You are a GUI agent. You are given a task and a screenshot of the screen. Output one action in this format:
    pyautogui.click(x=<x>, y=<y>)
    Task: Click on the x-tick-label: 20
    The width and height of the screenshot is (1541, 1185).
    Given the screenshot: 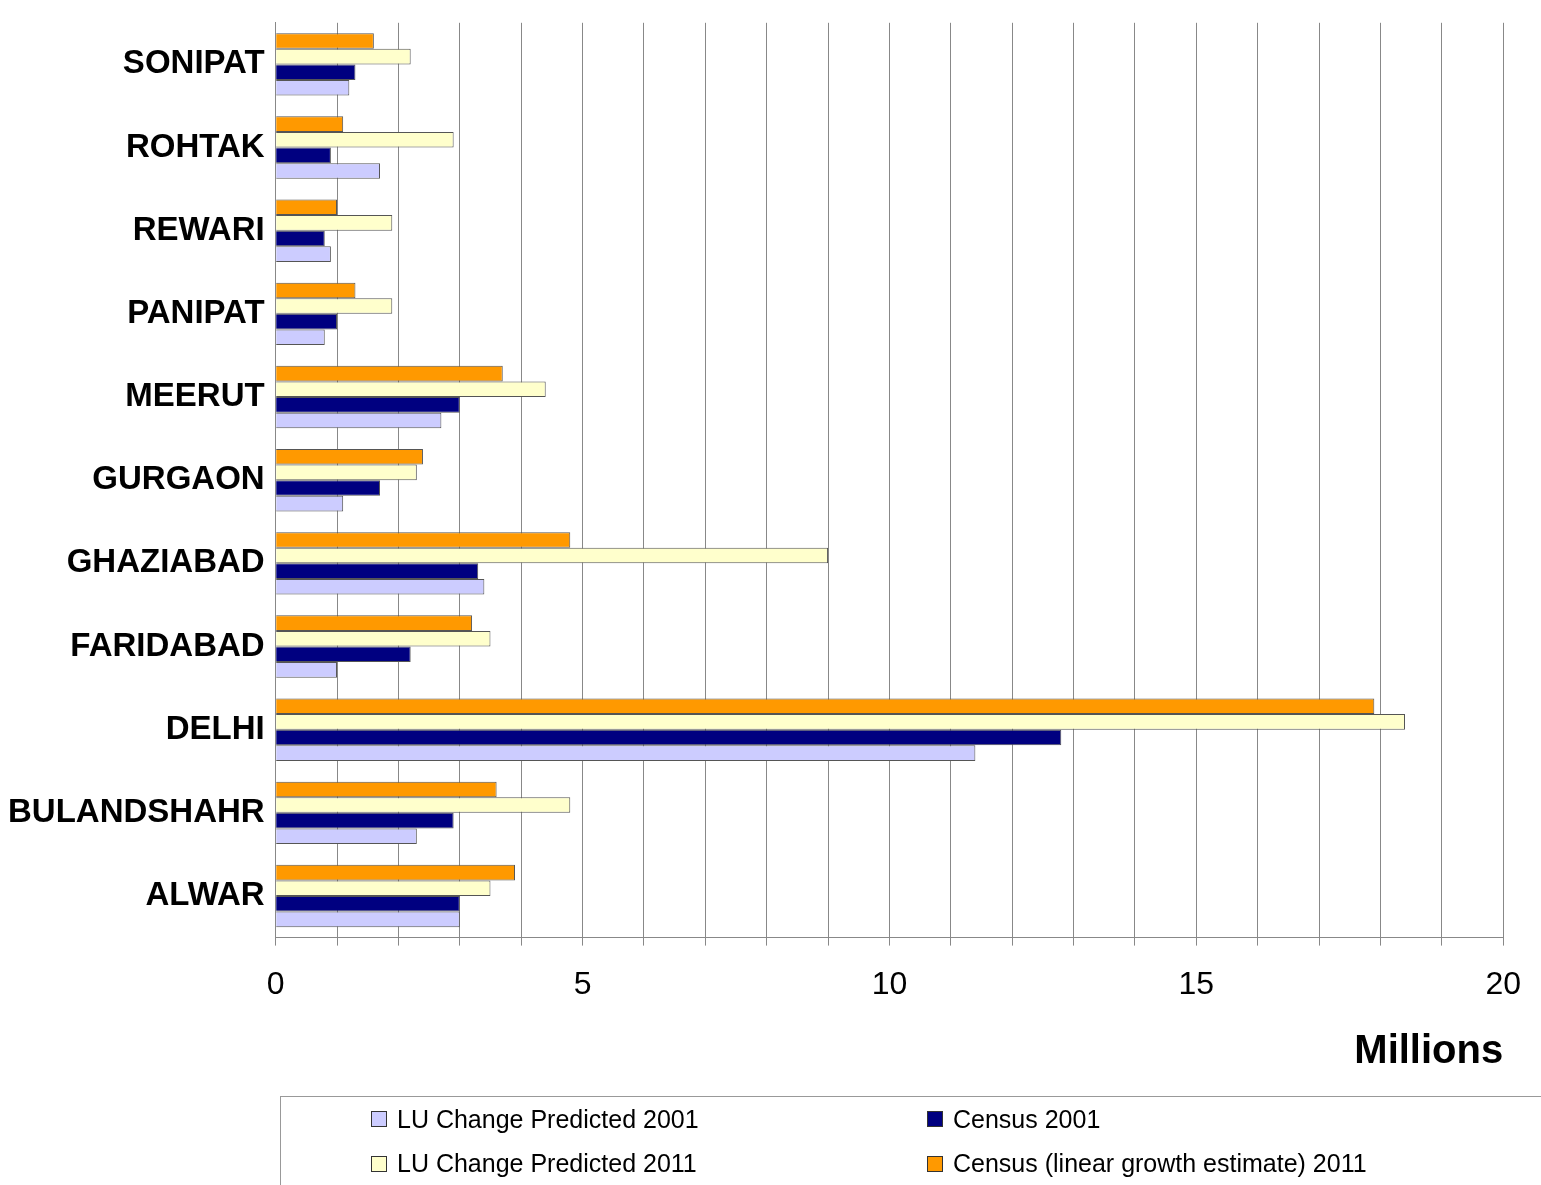 What is the action you would take?
    pyautogui.click(x=1503, y=982)
    